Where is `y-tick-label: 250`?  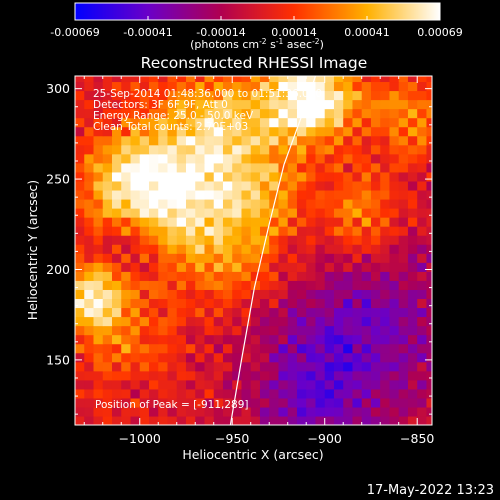
y-tick-label: 250 is located at coordinates (58, 179).